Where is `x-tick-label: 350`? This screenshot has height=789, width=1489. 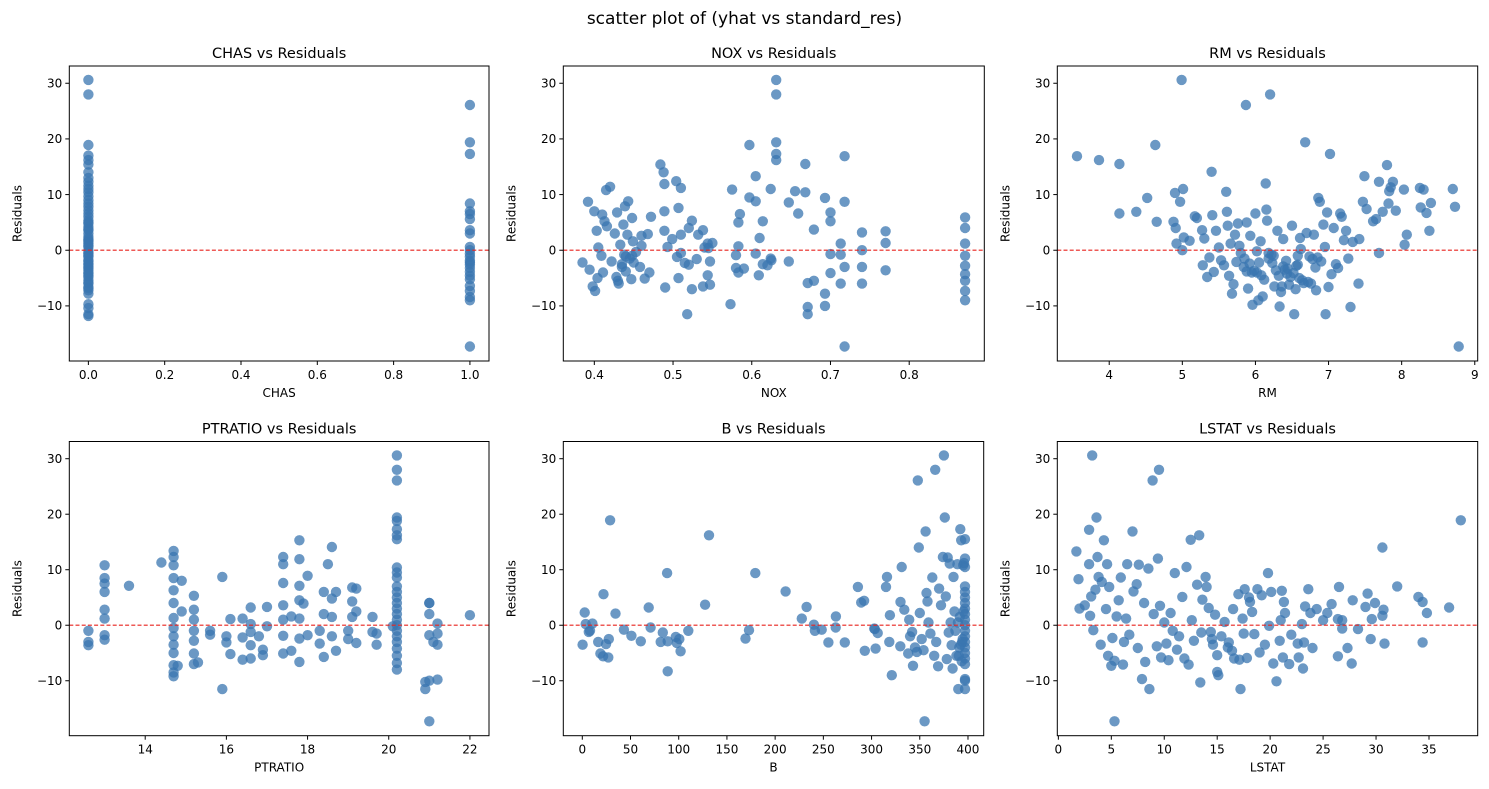 x-tick-label: 350 is located at coordinates (919, 750).